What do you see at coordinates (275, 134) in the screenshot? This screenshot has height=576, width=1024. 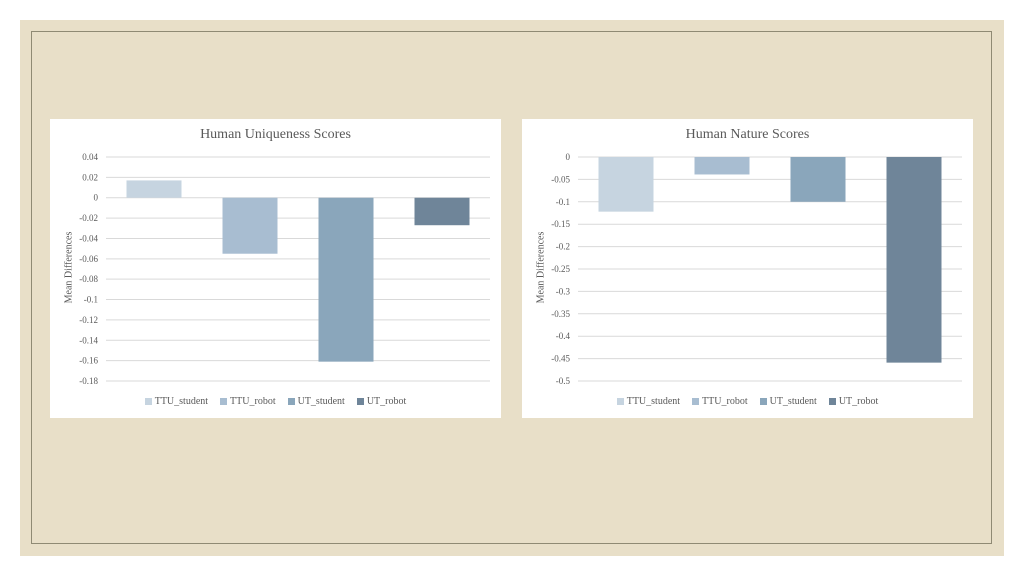 I see `chart-title: Human Uniqueness Scores` at bounding box center [275, 134].